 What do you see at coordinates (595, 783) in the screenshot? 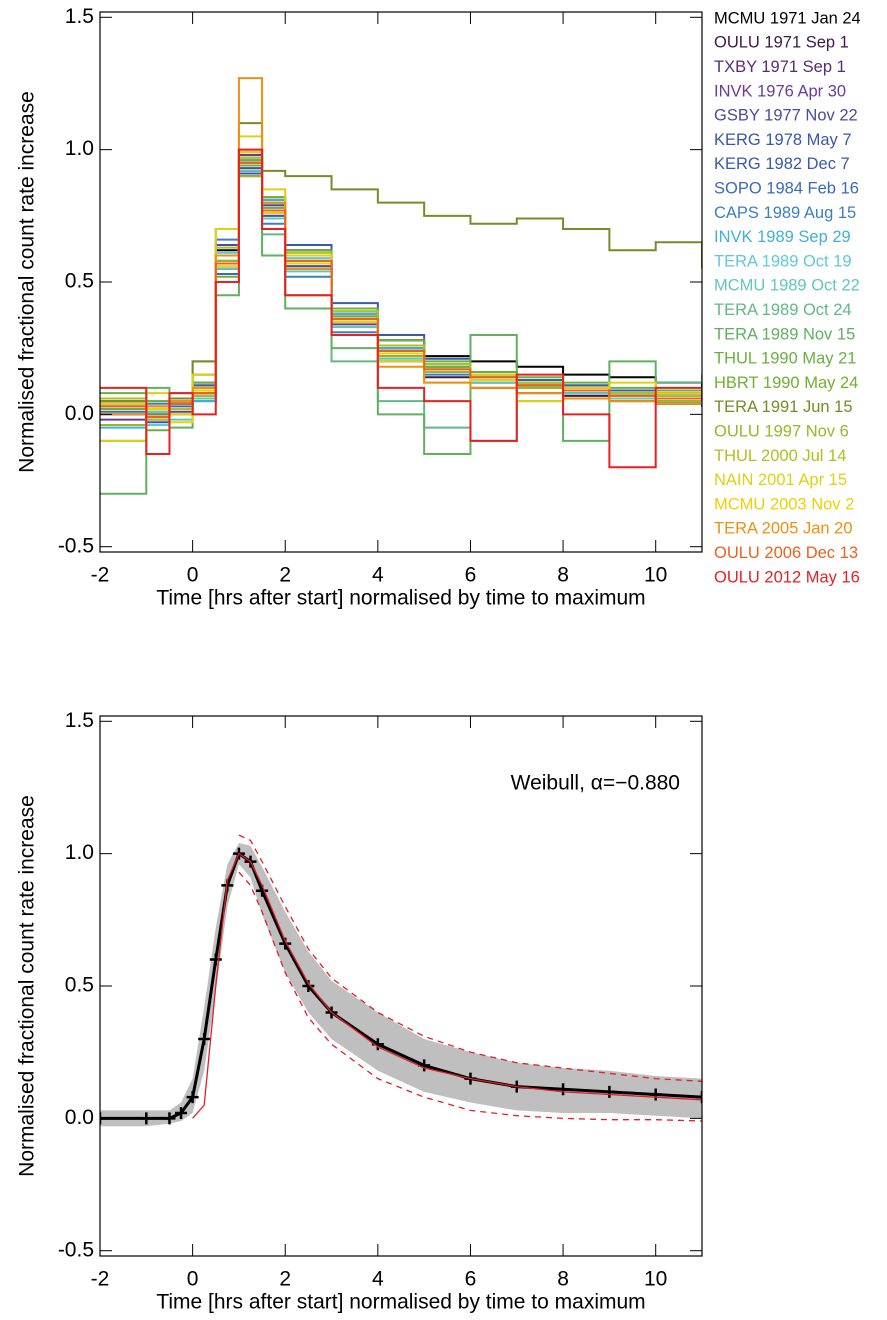
I see `annotation: Weibull, α=−0.880` at bounding box center [595, 783].